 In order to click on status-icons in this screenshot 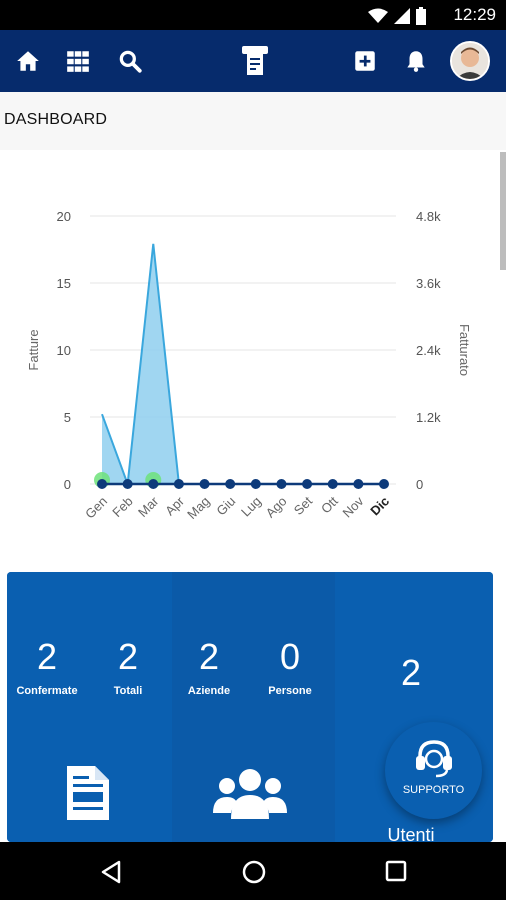, I will do `click(397, 16)`.